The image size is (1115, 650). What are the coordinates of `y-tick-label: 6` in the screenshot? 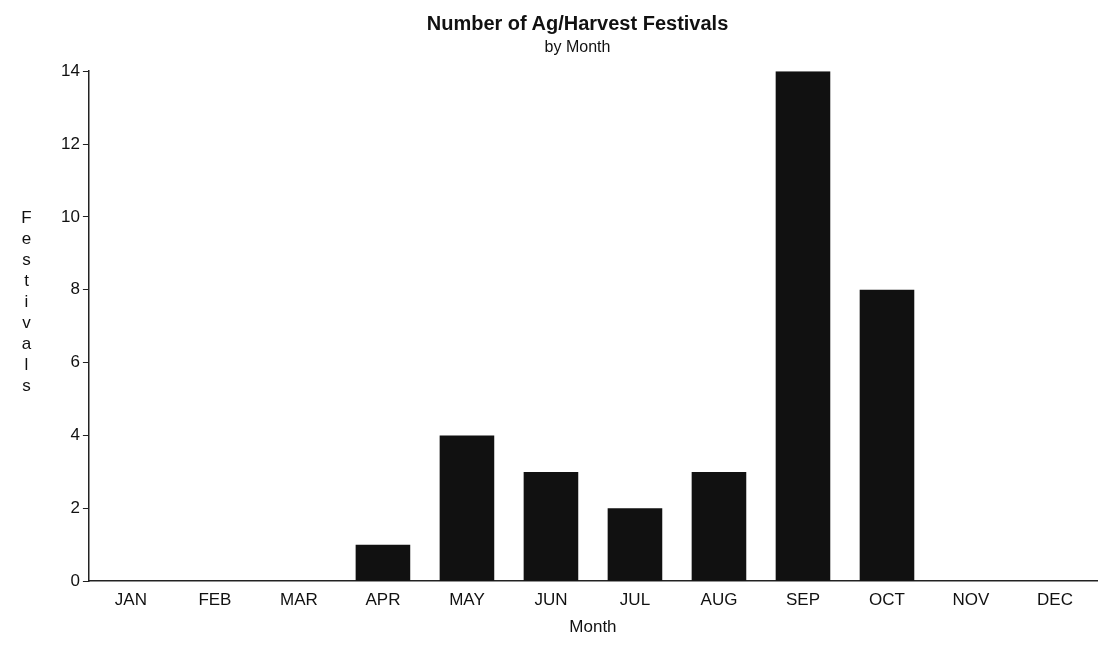 It's located at (75, 362).